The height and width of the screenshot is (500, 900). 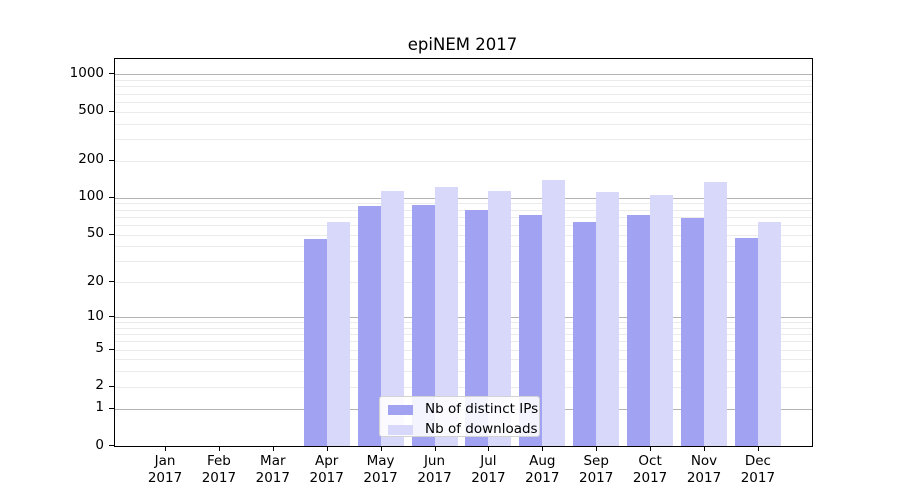 What do you see at coordinates (434, 461) in the screenshot?
I see `x-tick-label-month: Jun` at bounding box center [434, 461].